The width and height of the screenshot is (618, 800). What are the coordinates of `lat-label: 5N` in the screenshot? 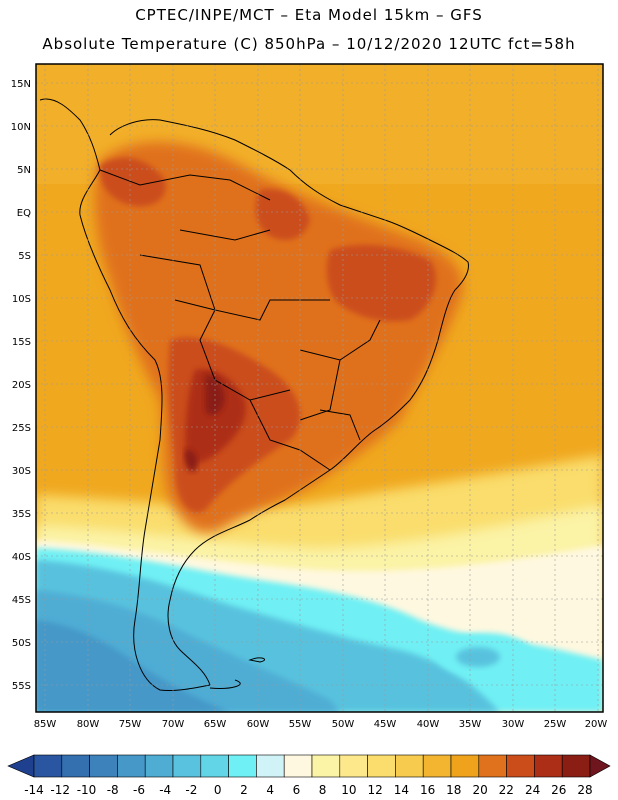 It's located at (24, 170).